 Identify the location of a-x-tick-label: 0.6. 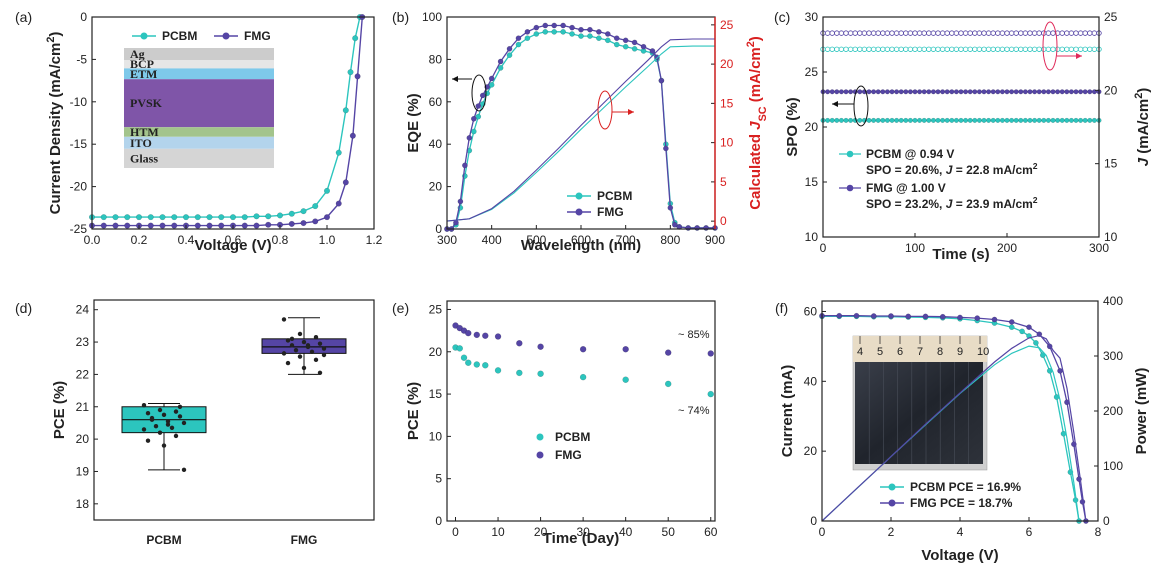
(233, 240).